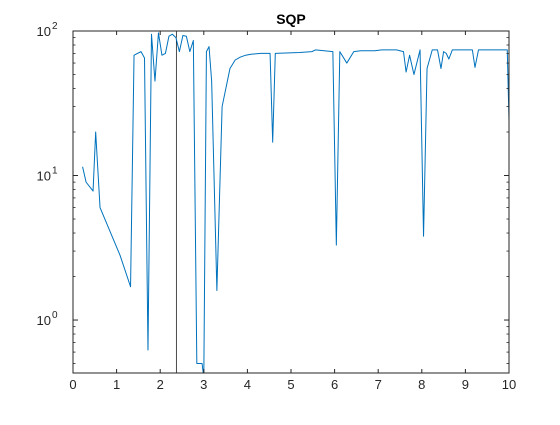 The width and height of the screenshot is (560, 425). I want to click on x-tick-label: 1, so click(116, 384).